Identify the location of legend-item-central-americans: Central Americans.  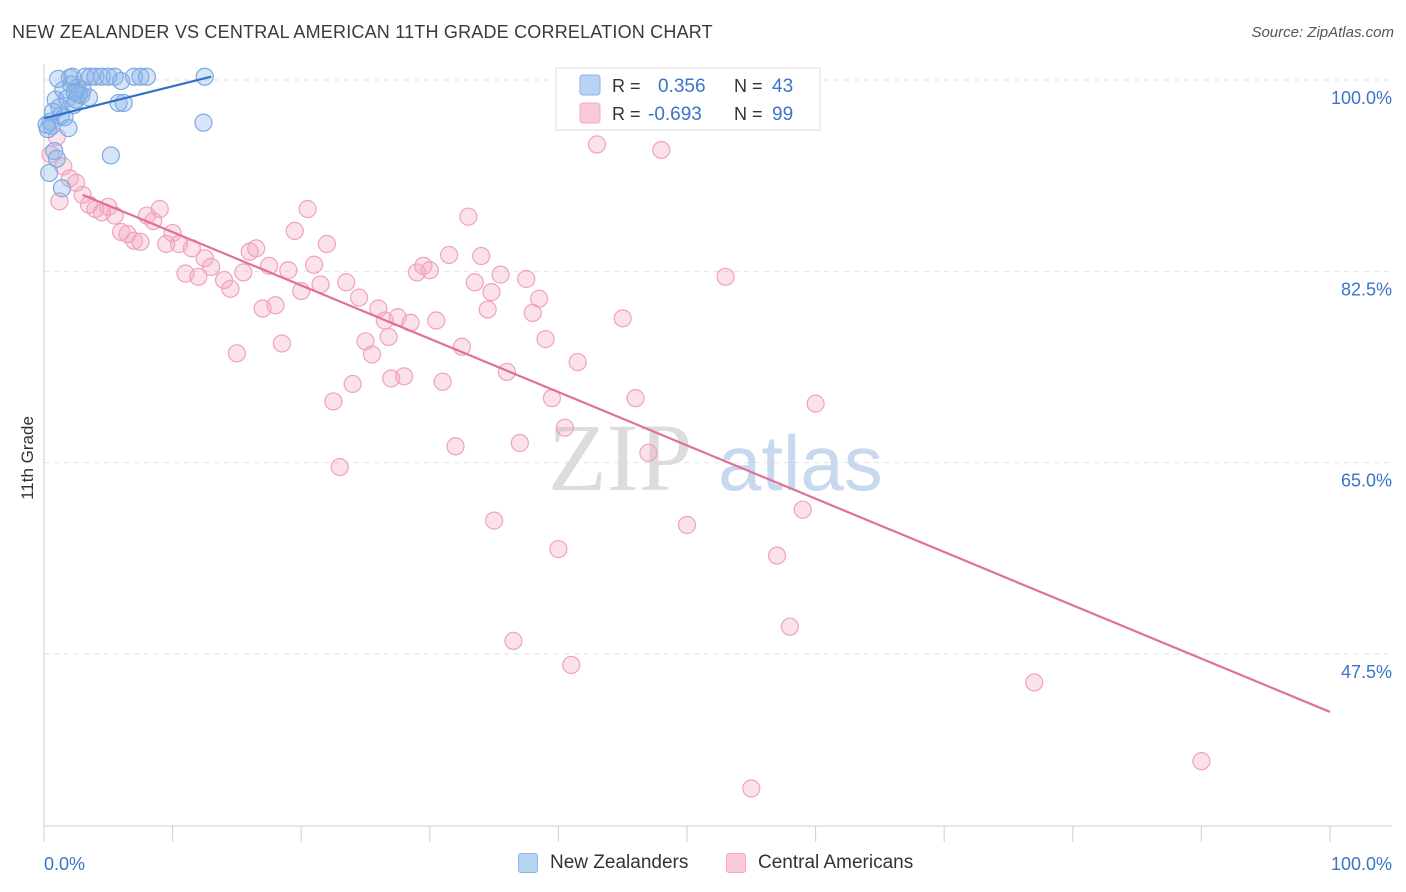
(819, 863).